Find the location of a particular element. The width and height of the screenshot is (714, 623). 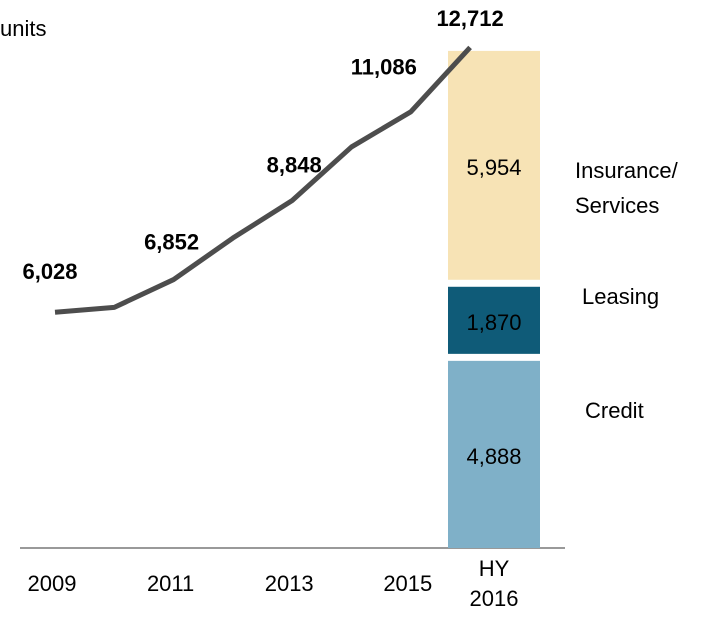

x-tick-label: 2015 is located at coordinates (407, 583).